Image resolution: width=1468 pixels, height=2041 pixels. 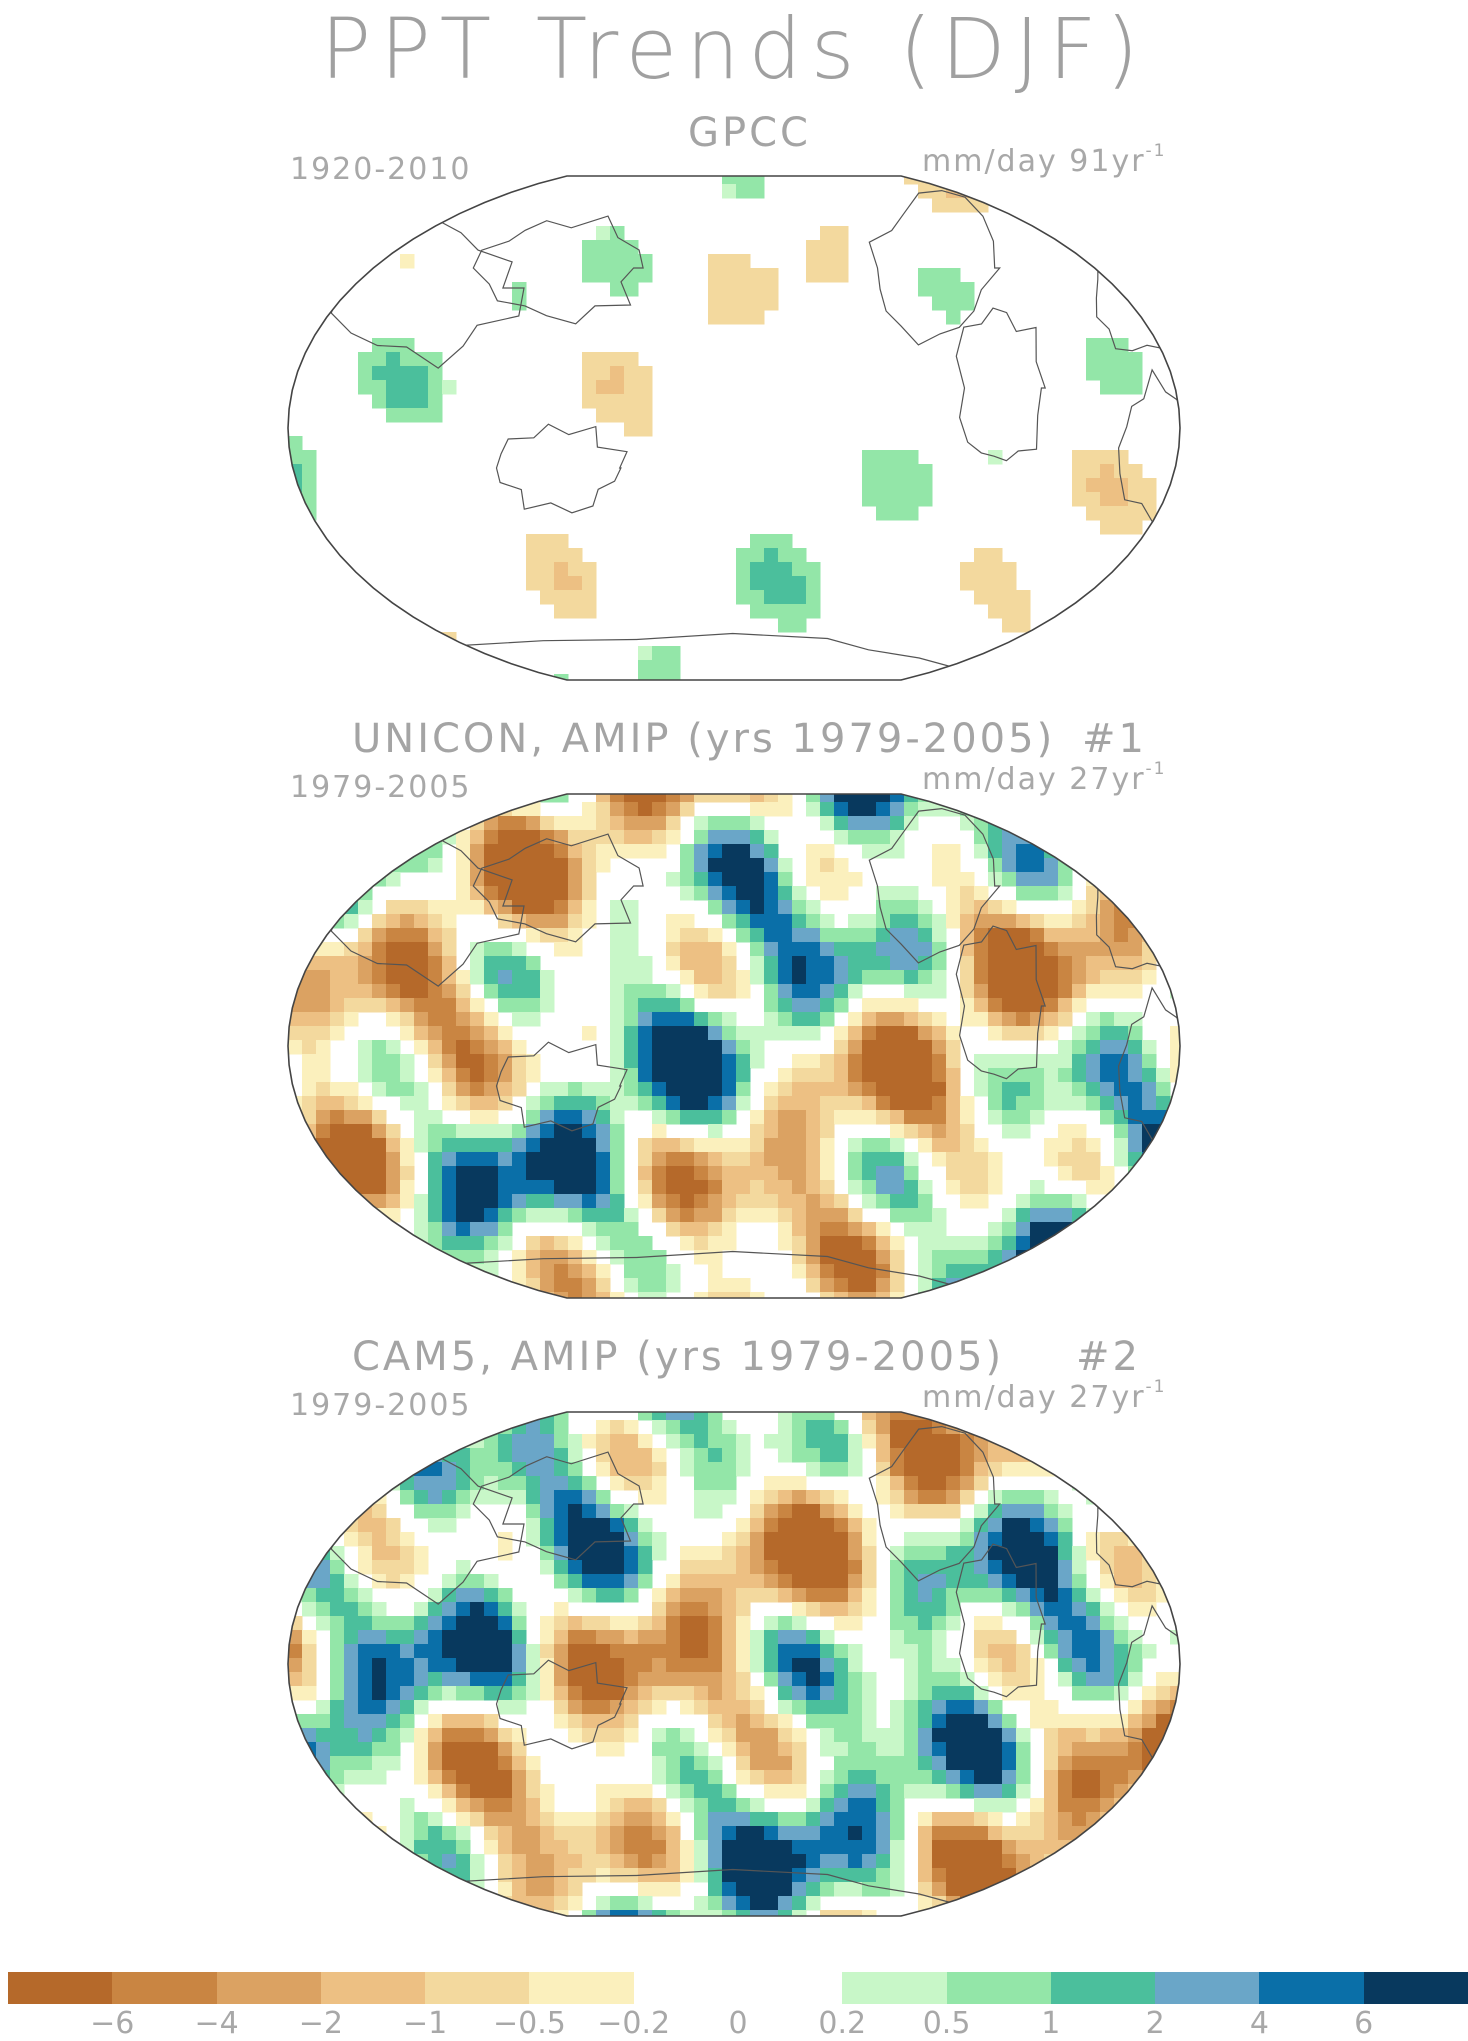 I want to click on panel-3-period: 1979-2005, so click(x=381, y=1405).